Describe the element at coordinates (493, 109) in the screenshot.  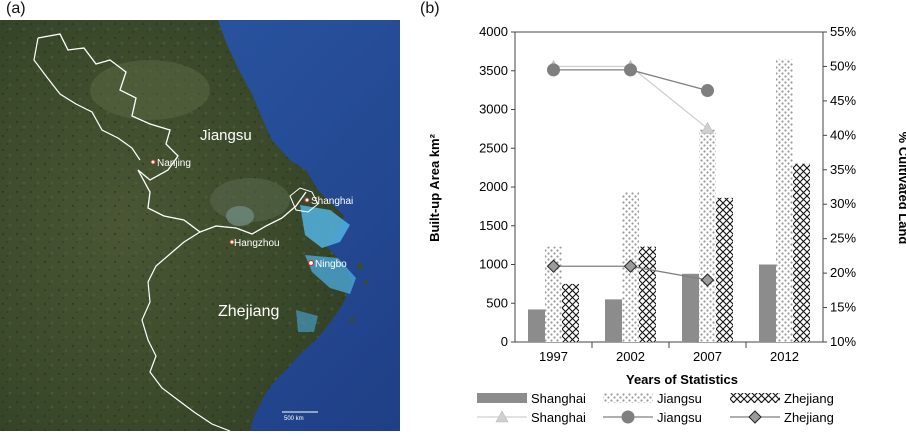
I see `y-tick-label: 3000` at that location.